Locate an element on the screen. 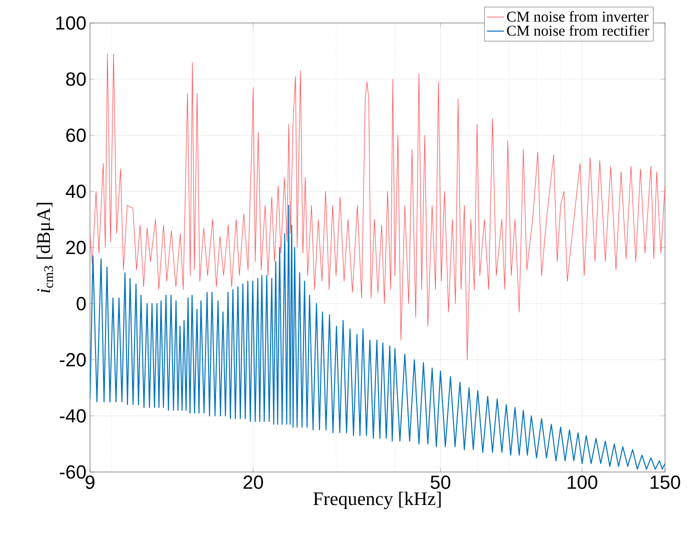  y-tick-label: 60 is located at coordinates (76, 135).